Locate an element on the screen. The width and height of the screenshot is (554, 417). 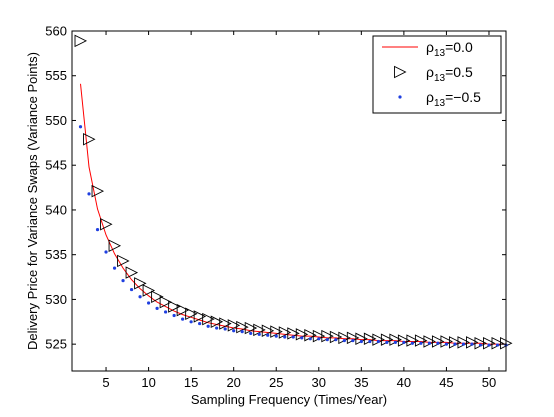
legend-dot-marker is located at coordinates (400, 97).